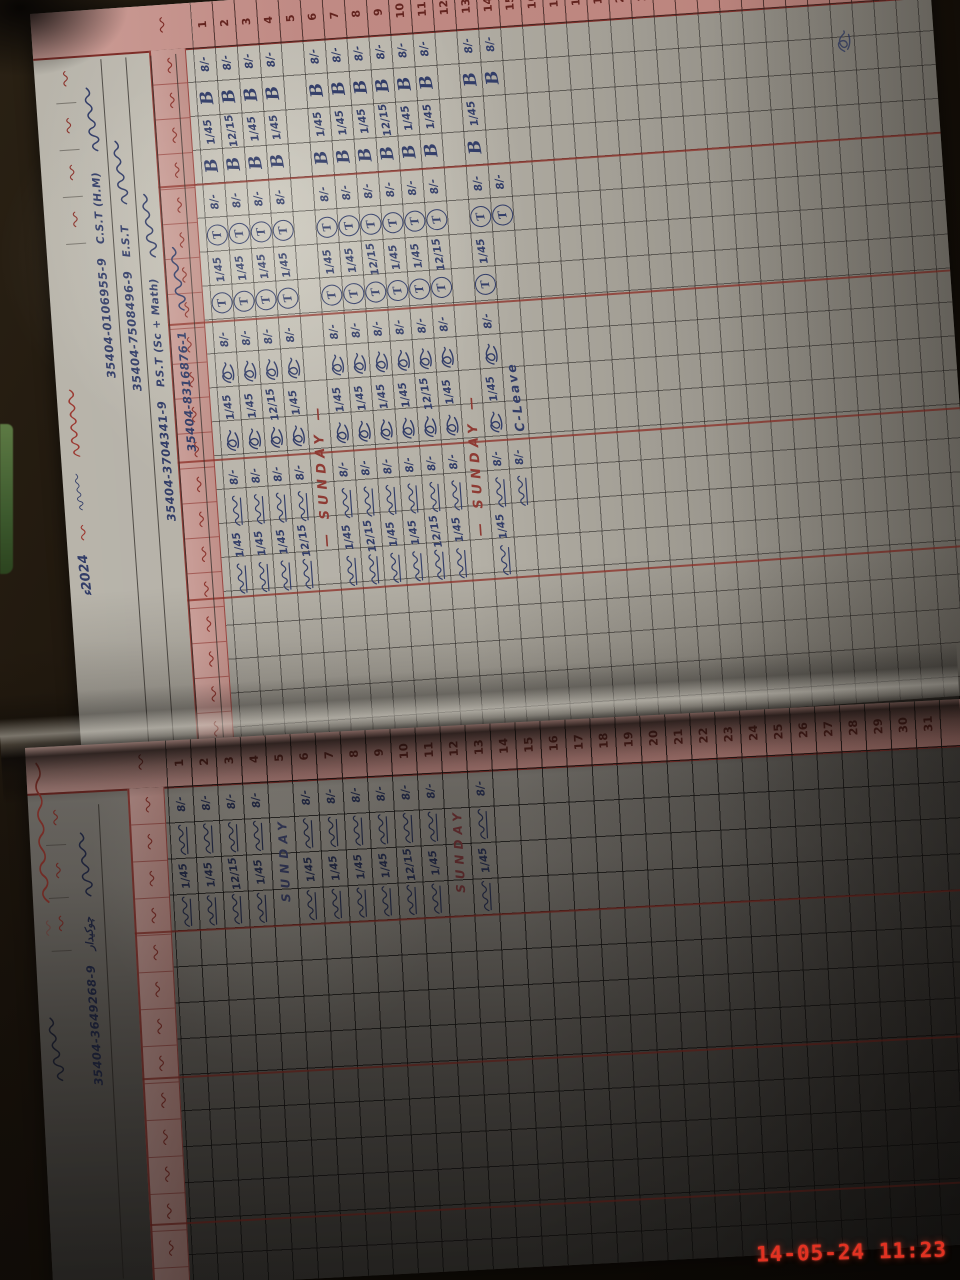 The width and height of the screenshot is (960, 1280). Describe the element at coordinates (84, 556) in the screenshot. I see `page-title-month-year: 2024ء` at that location.